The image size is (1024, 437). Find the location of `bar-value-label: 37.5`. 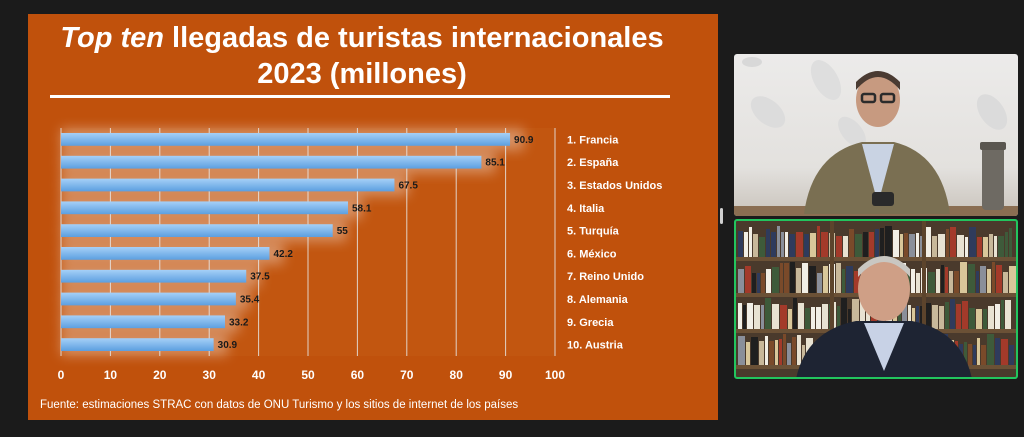

bar-value-label: 37.5 is located at coordinates (260, 277).